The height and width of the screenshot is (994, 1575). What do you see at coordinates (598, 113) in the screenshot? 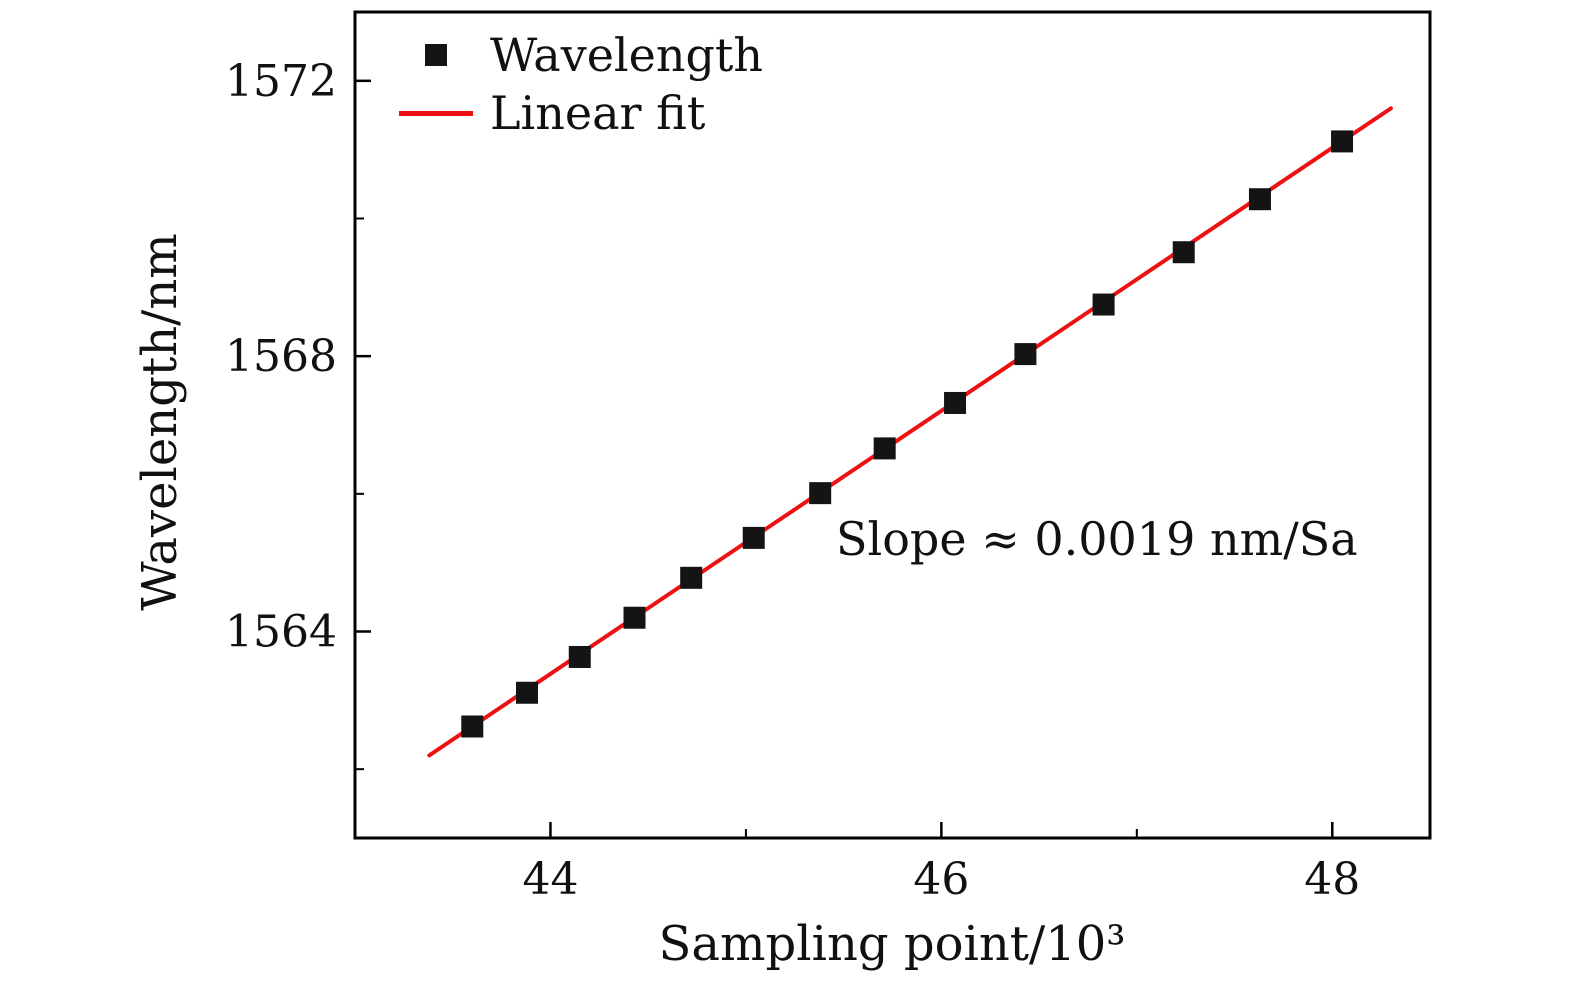
I see `legend-label-linear-fit: Linear fit` at bounding box center [598, 113].